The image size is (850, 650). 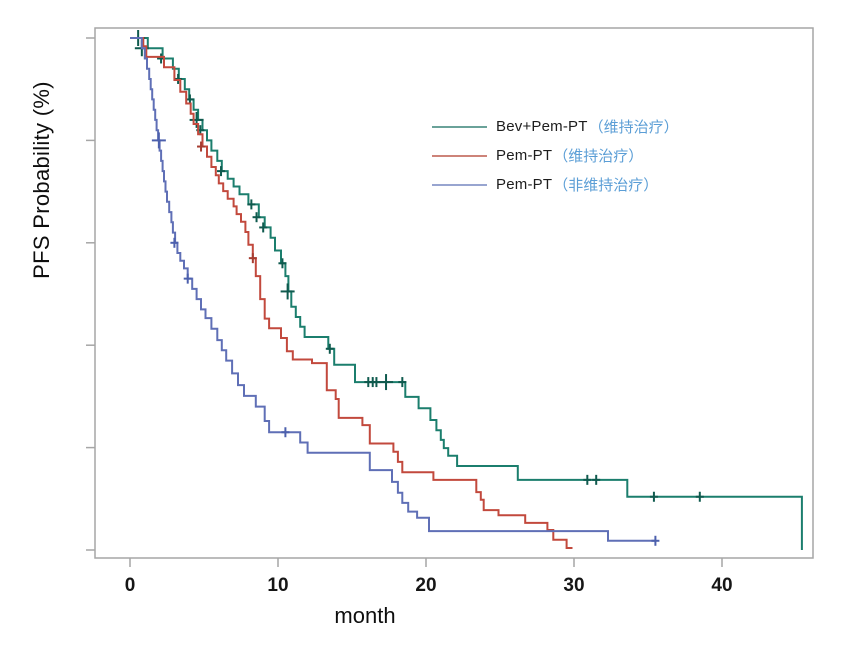 I want to click on x-tick-label: 0, so click(x=130, y=585).